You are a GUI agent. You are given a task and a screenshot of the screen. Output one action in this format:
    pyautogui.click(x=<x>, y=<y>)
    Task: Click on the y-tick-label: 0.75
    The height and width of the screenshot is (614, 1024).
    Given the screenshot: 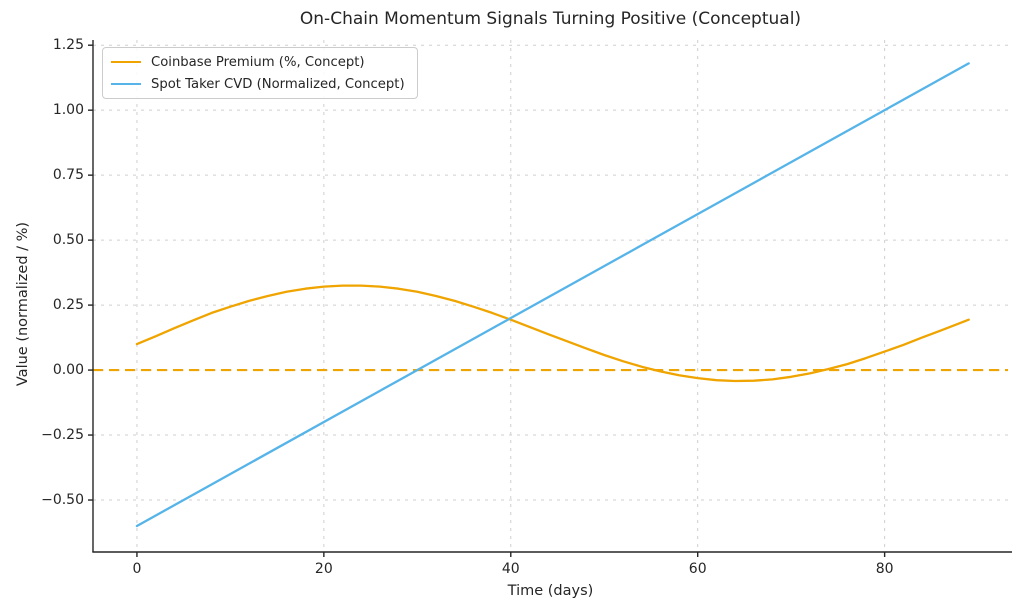 What is the action you would take?
    pyautogui.click(x=68, y=175)
    